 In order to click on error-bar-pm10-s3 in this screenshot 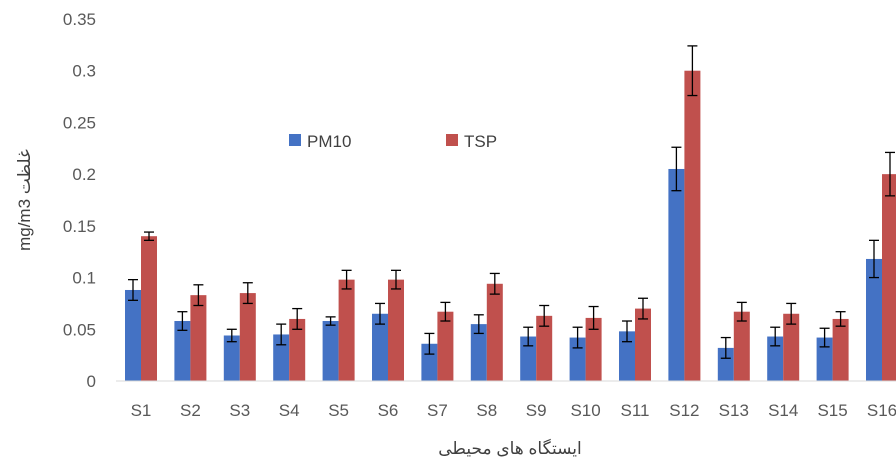, I will do `click(231, 335)`.